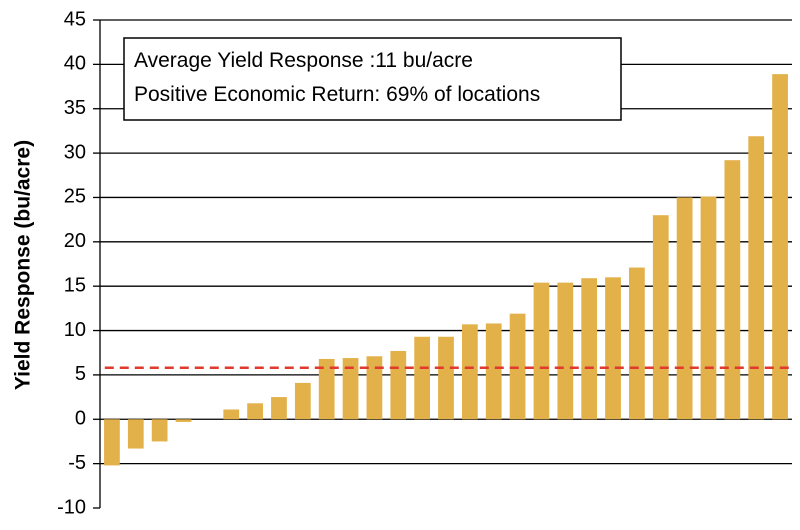 This screenshot has width=800, height=530. I want to click on annotation-frame, so click(372, 79).